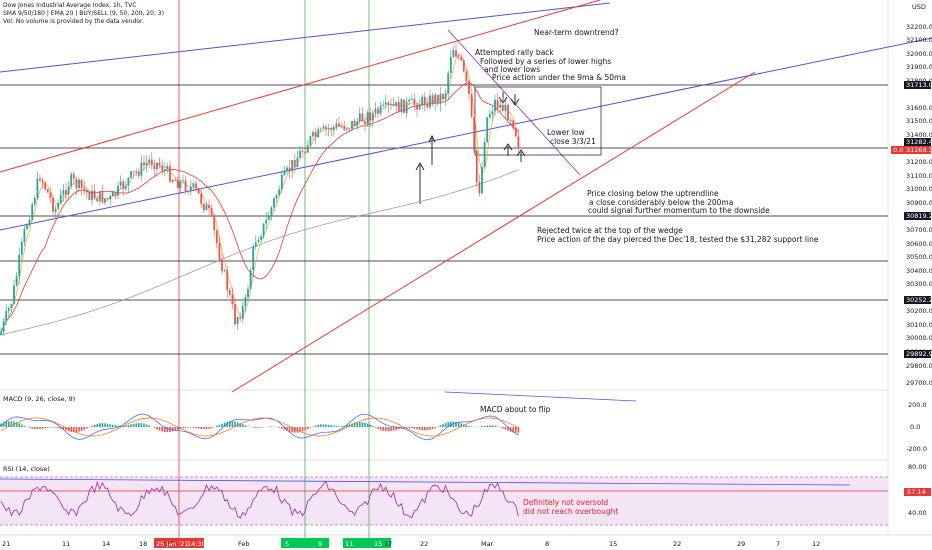 The height and width of the screenshot is (550, 932). Describe the element at coordinates (566, 132) in the screenshot. I see `note-lower-low-1: Lower low` at that location.